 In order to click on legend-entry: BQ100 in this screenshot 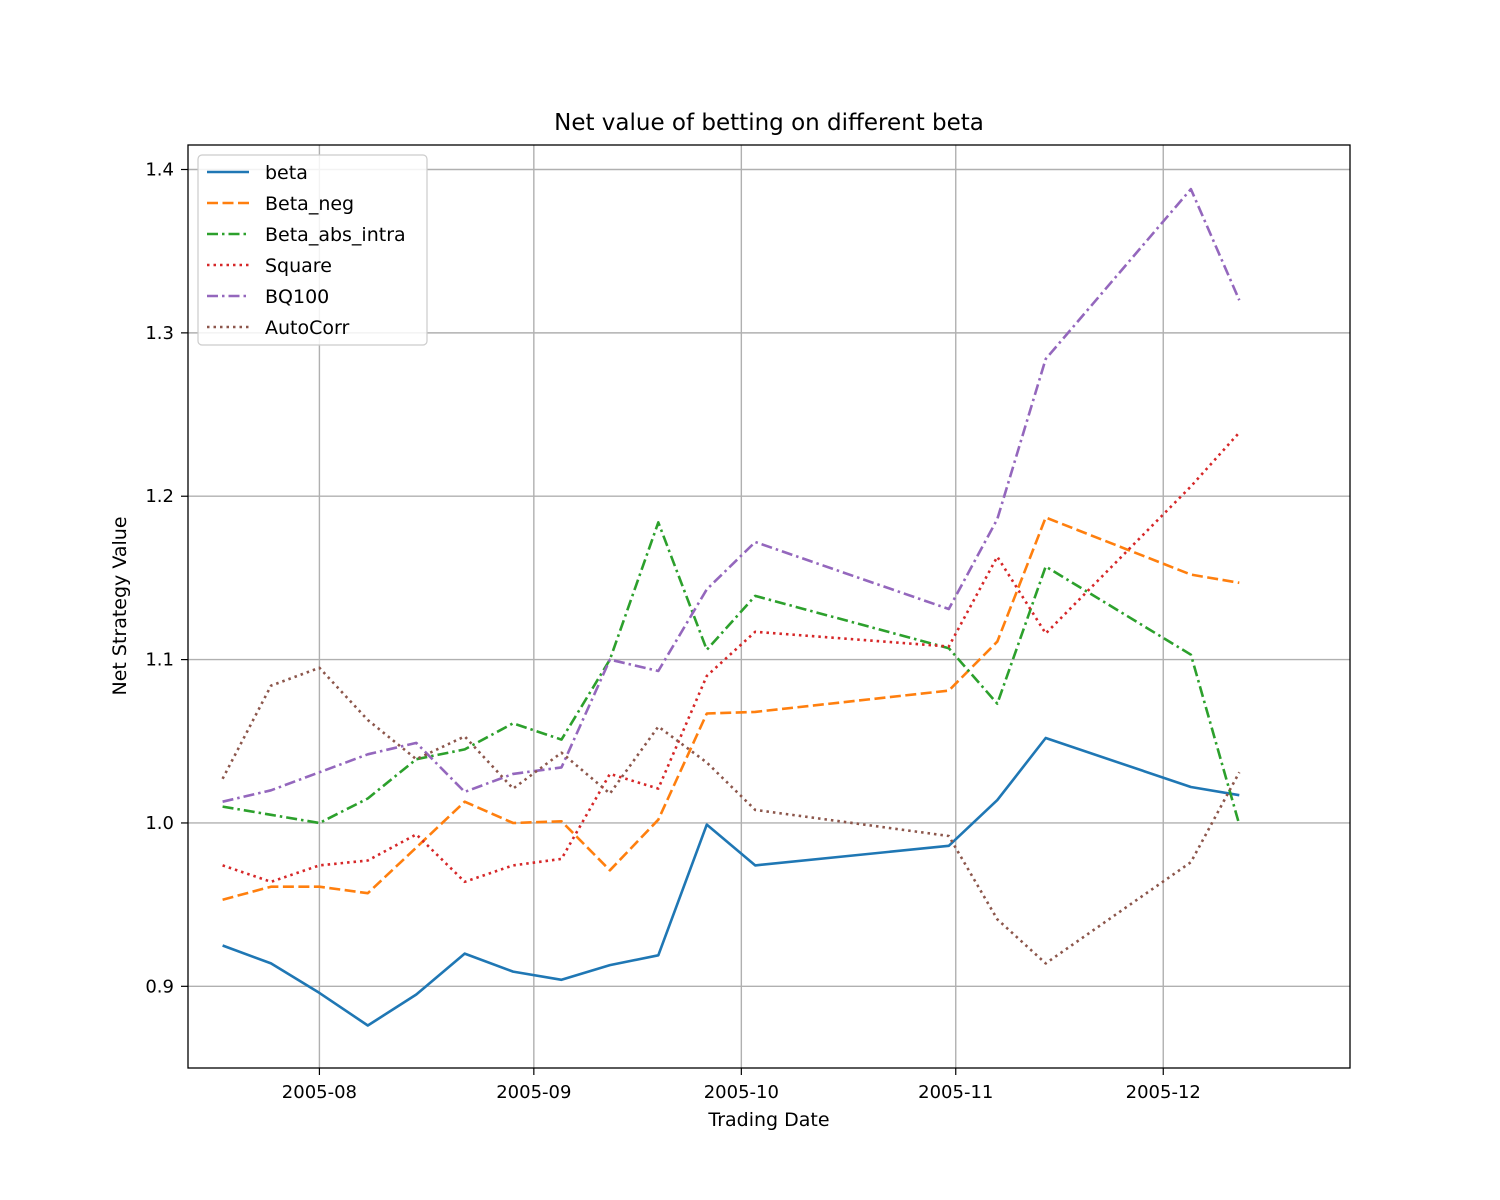, I will do `click(297, 297)`.